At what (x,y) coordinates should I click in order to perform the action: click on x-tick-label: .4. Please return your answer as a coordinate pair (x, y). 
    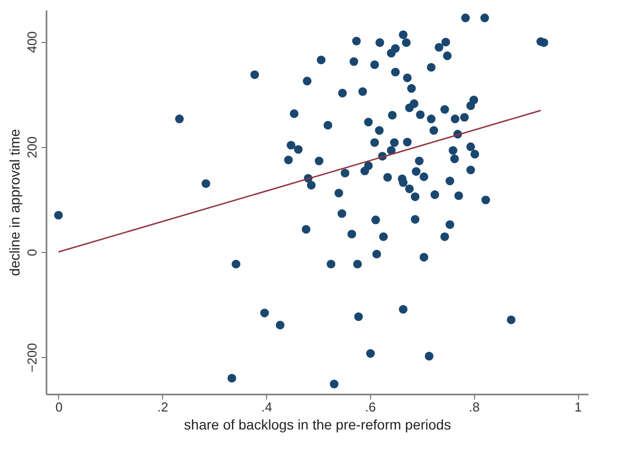
    Looking at the image, I should click on (266, 407).